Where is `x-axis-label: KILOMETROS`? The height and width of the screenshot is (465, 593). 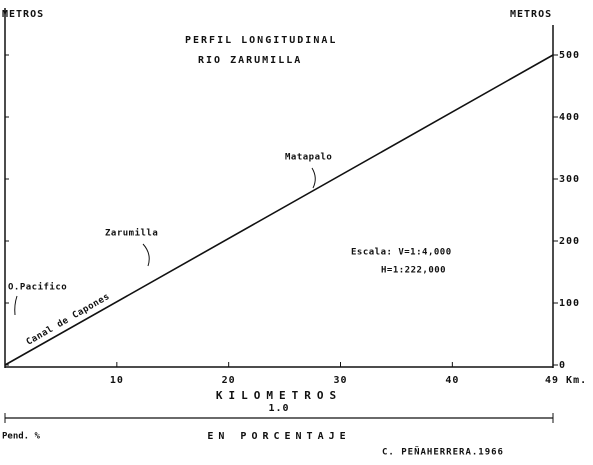 x-axis-label: KILOMETROS is located at coordinates (279, 395).